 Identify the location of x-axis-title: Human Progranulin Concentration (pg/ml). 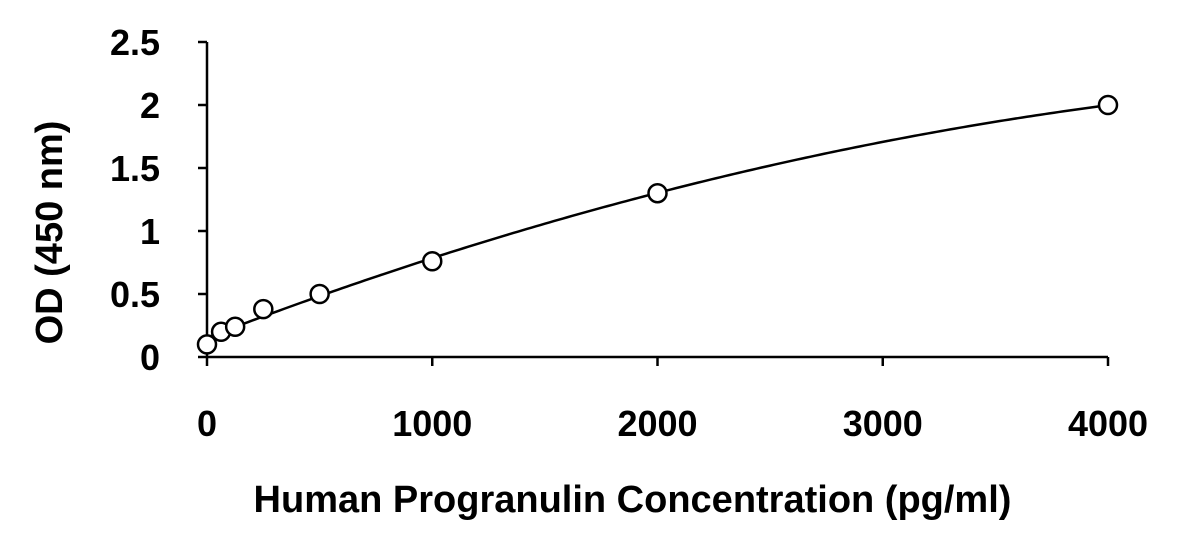
(633, 500).